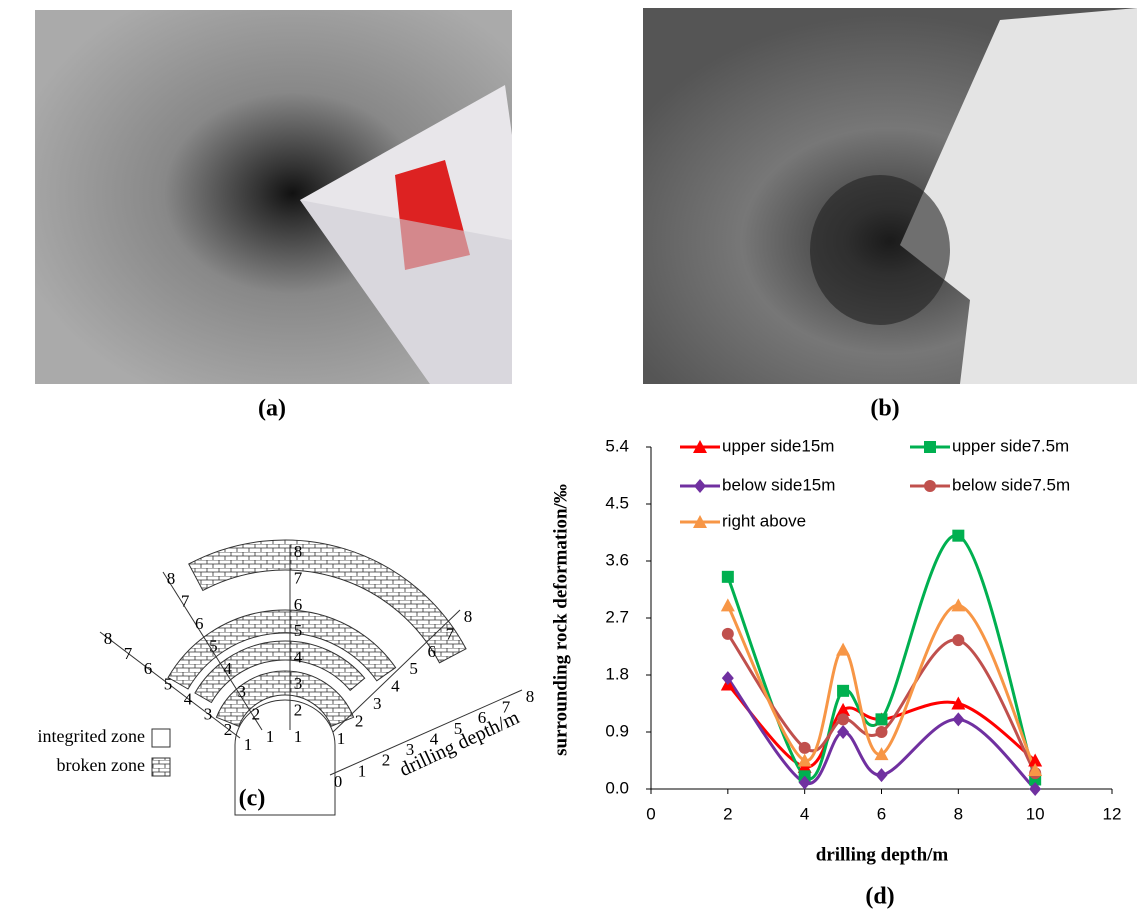 The height and width of the screenshot is (917, 1137). Describe the element at coordinates (1011, 484) in the screenshot. I see `legend-label: below side7.5m` at that location.